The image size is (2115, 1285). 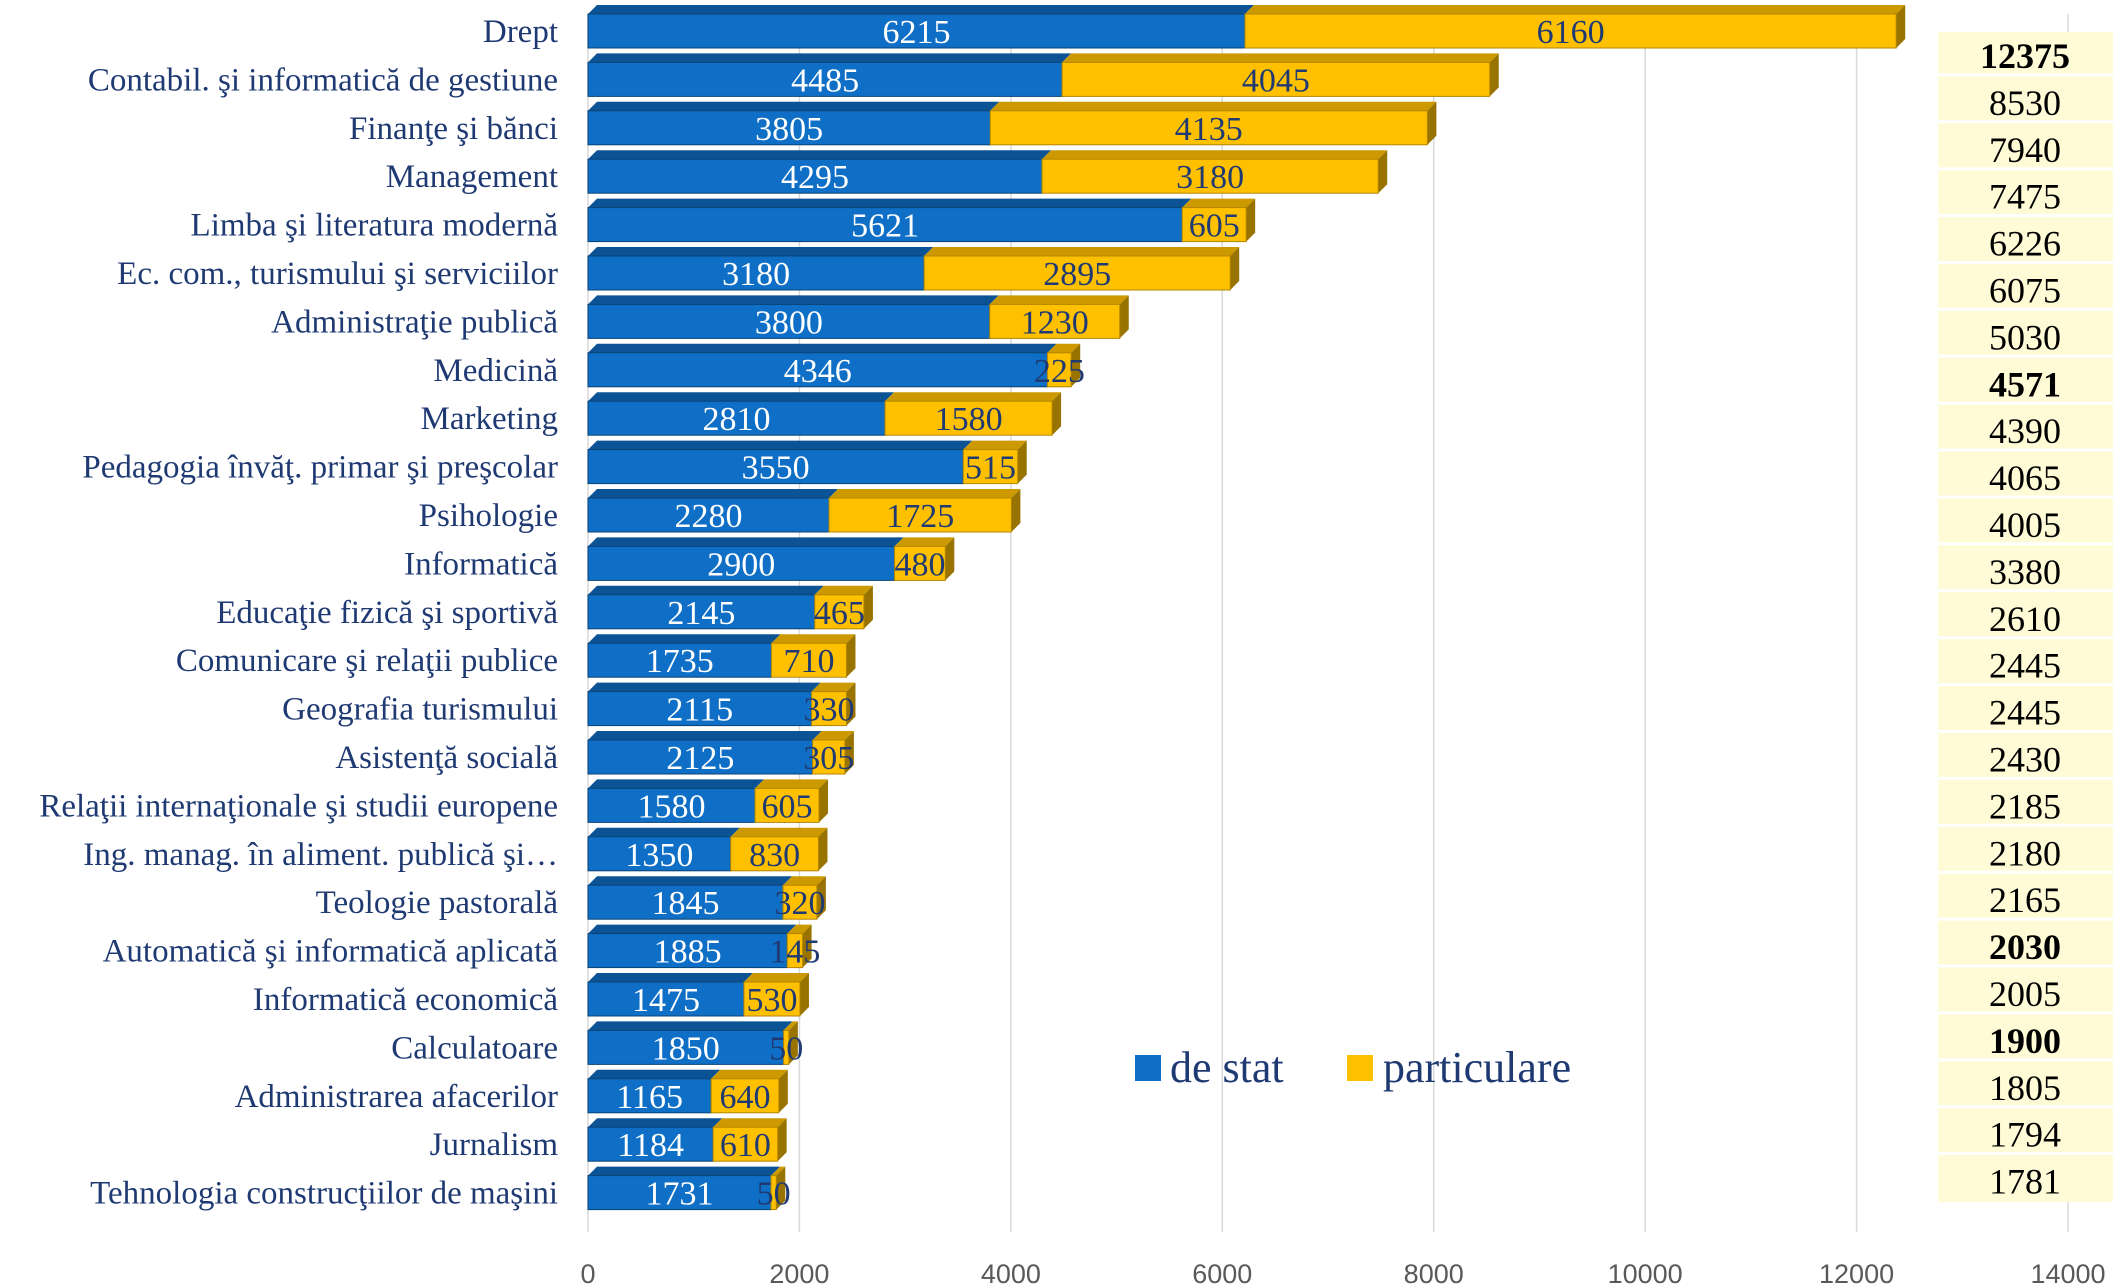 I want to click on legend-label-de-stat: de stat, so click(x=1227, y=1067).